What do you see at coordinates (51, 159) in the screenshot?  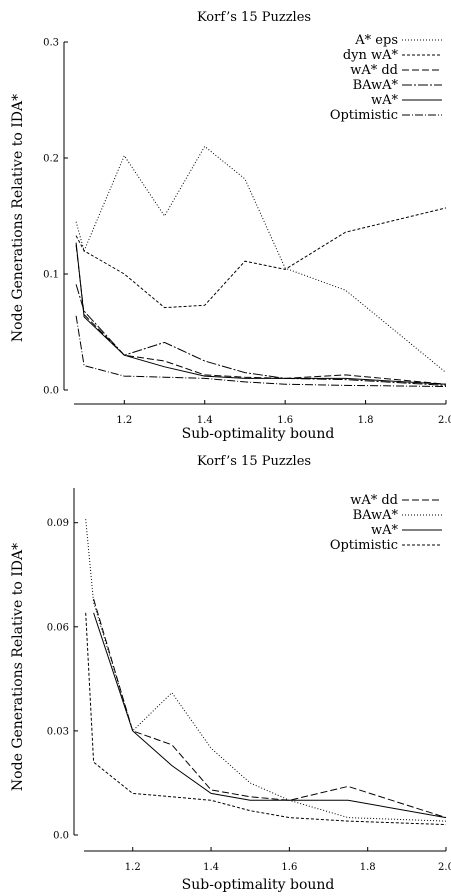 I see `y-tick-label: 0.2` at bounding box center [51, 159].